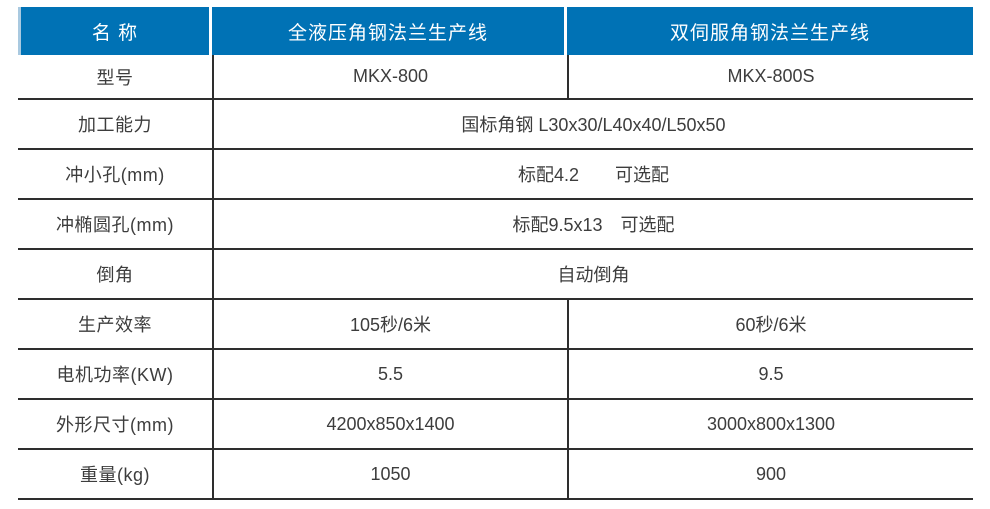 This screenshot has width=990, height=509. What do you see at coordinates (389, 76) in the screenshot?
I see `row-value-left: MKX-800` at bounding box center [389, 76].